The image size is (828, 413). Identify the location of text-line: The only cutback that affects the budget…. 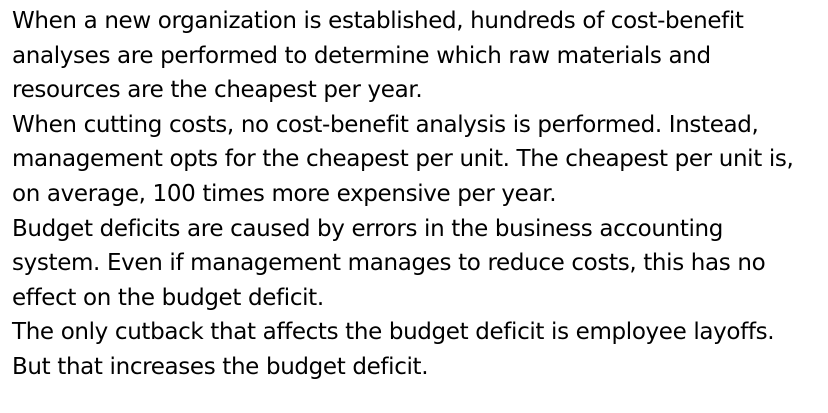
(393, 332).